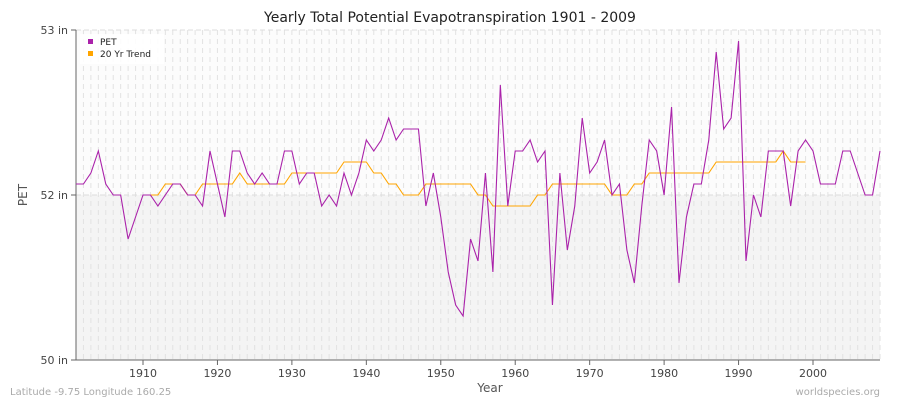  What do you see at coordinates (54, 30) in the screenshot?
I see `y-tick-label: 53 in` at bounding box center [54, 30].